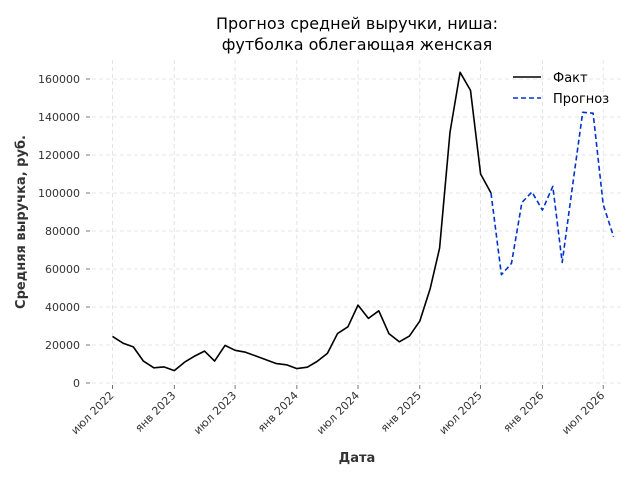 The width and height of the screenshot is (640, 480). Describe the element at coordinates (62, 269) in the screenshot. I see `y-tick-label-3: 60000` at that location.